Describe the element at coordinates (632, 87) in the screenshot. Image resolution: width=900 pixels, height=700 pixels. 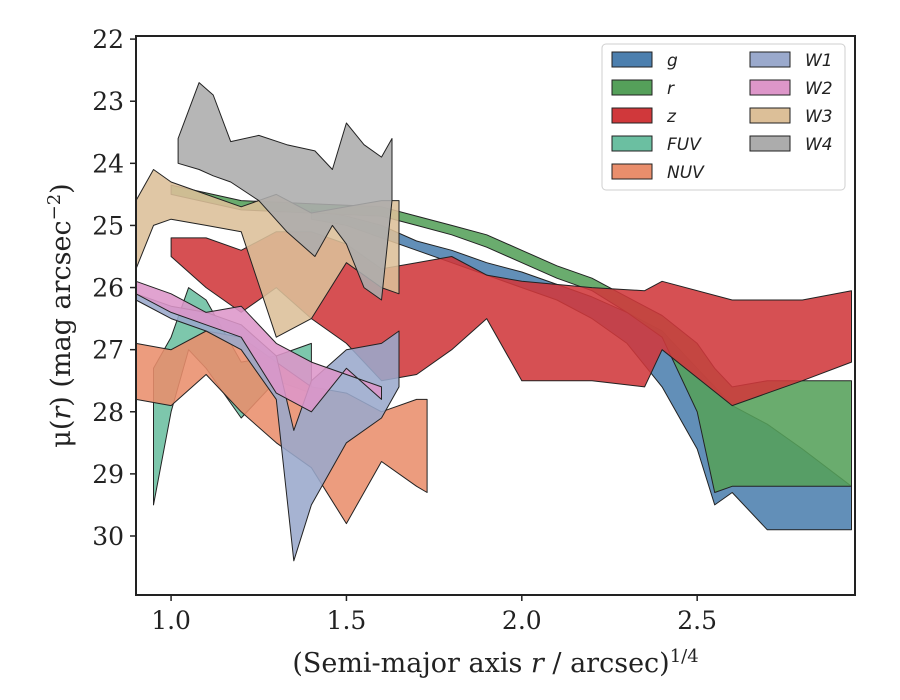
I see `legend-swatch-r` at that location.